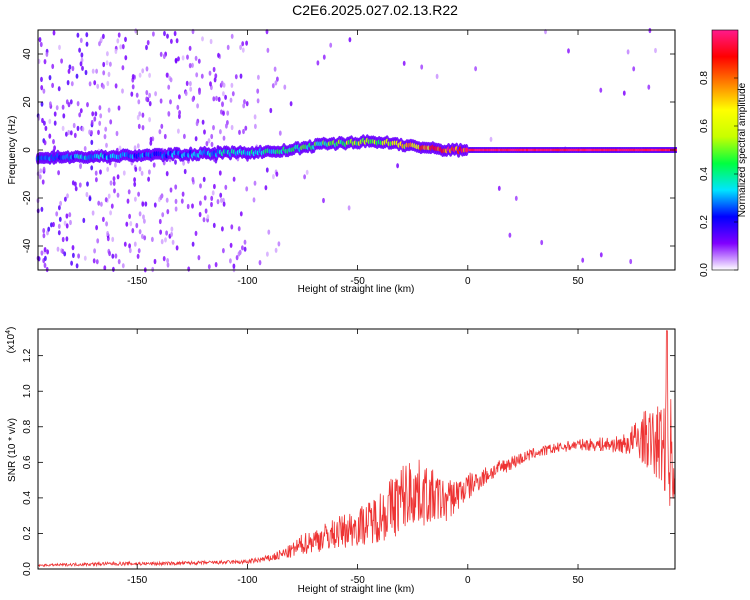  What do you see at coordinates (725, 150) in the screenshot?
I see `colorbar-gradient` at bounding box center [725, 150].